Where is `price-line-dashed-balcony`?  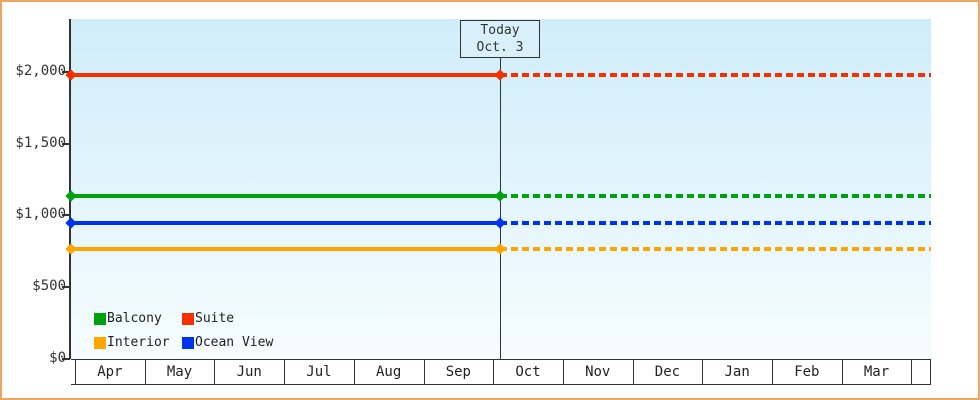
price-line-dashed-balcony is located at coordinates (715, 196).